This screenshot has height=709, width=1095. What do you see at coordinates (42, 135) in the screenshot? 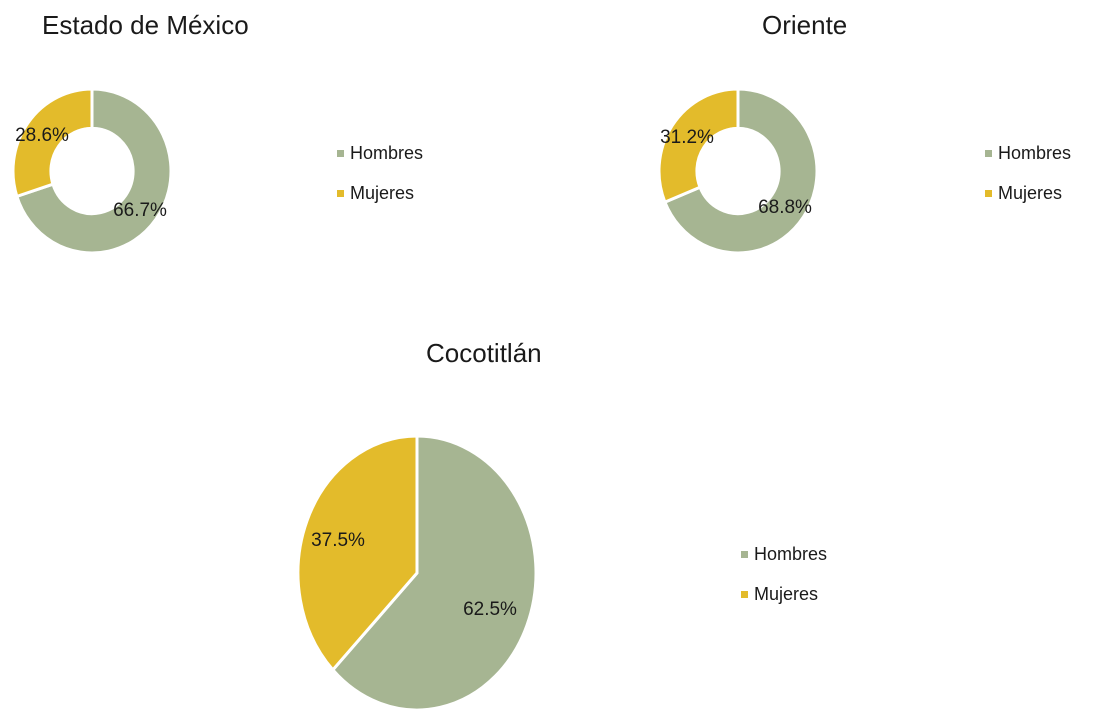
I see `data-label-mujeres: 28.6%` at bounding box center [42, 135].